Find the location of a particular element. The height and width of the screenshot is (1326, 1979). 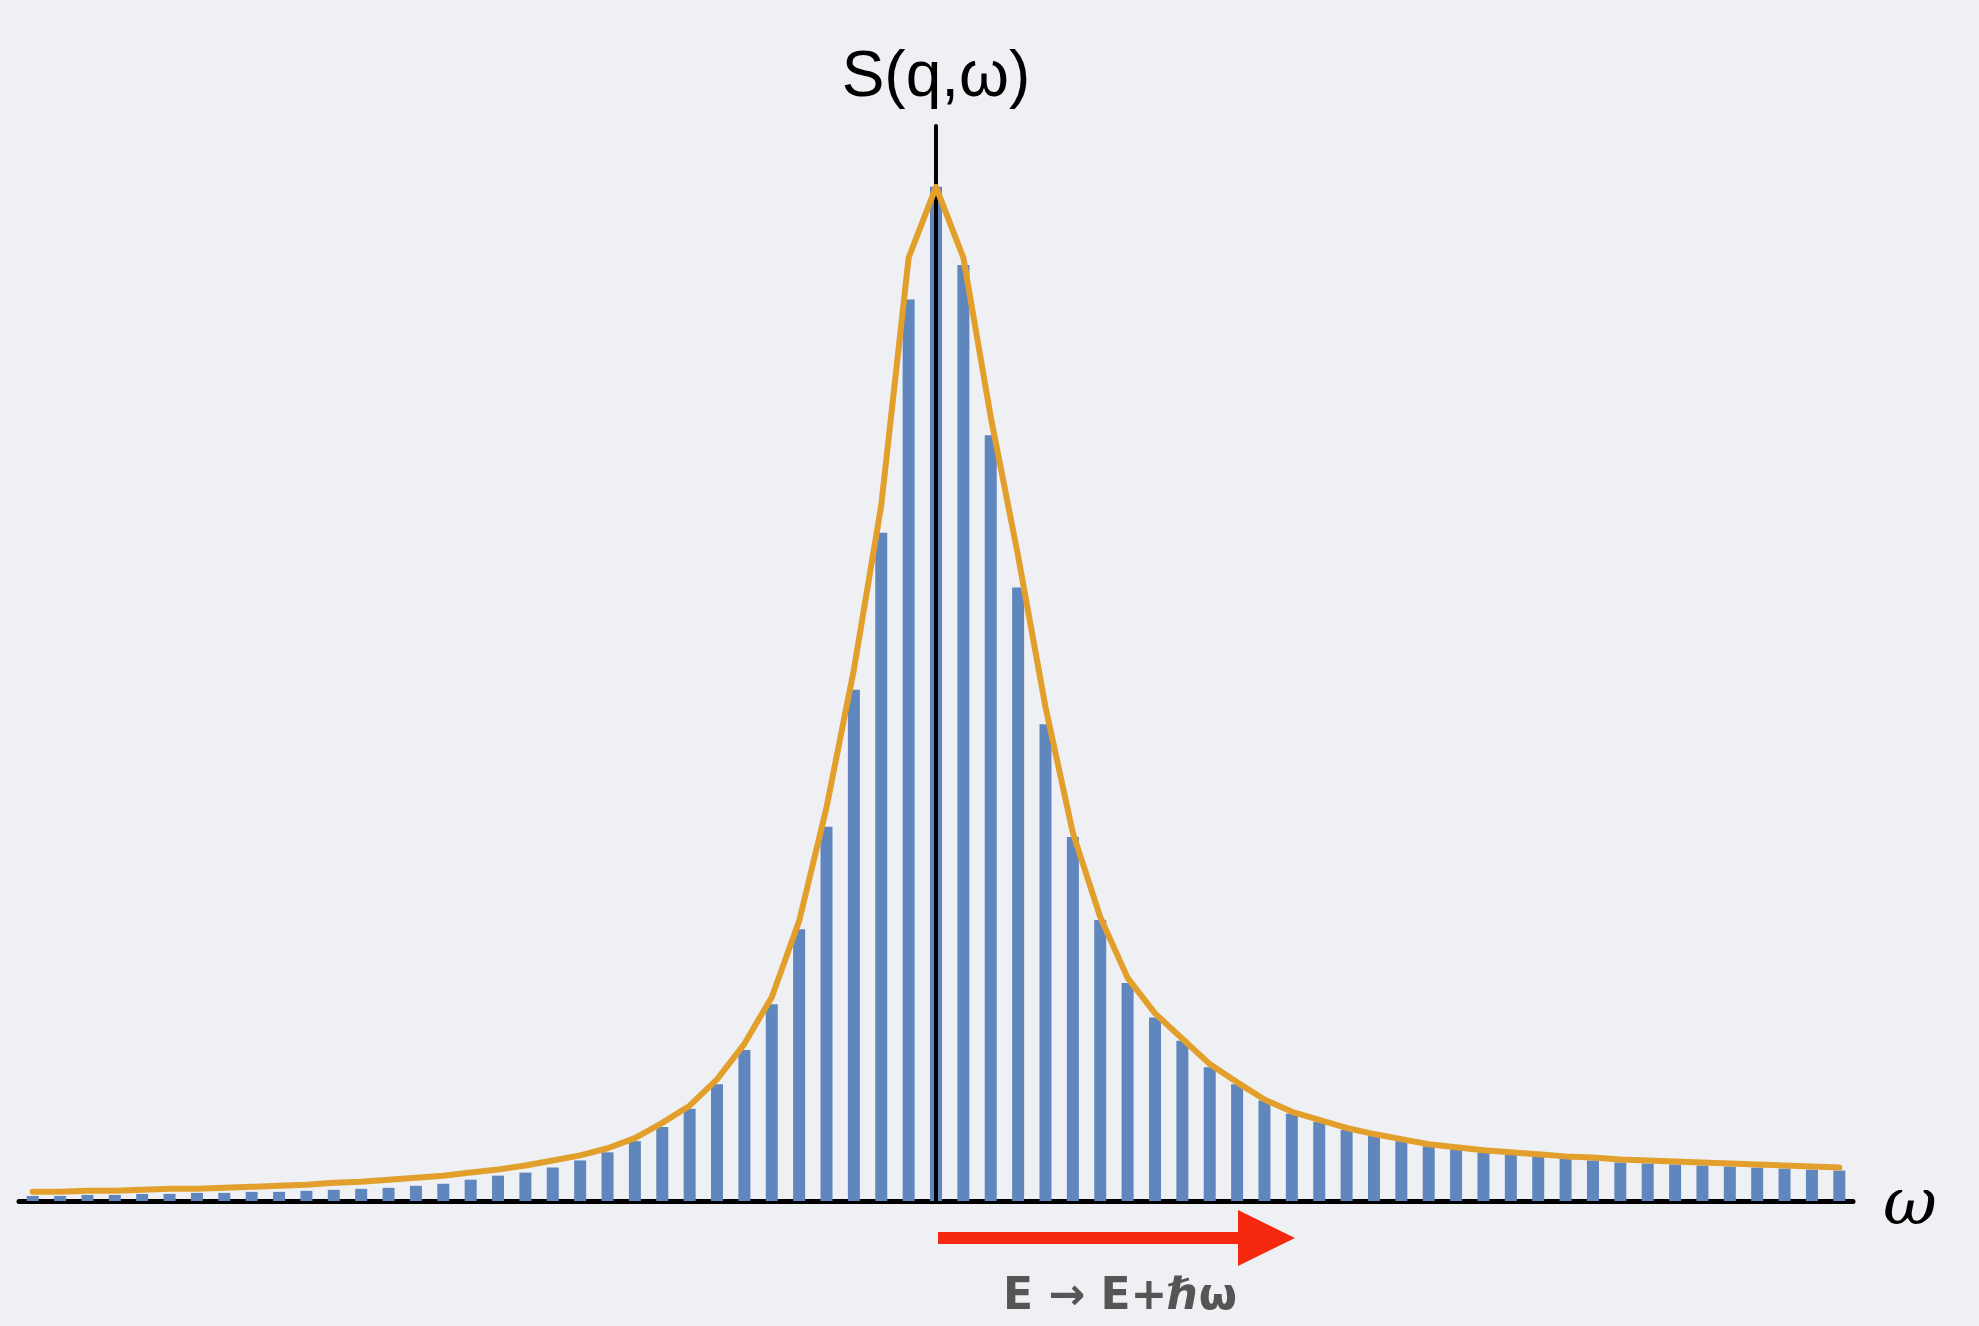

text: E → E+ℏω is located at coordinates (1120, 1293).